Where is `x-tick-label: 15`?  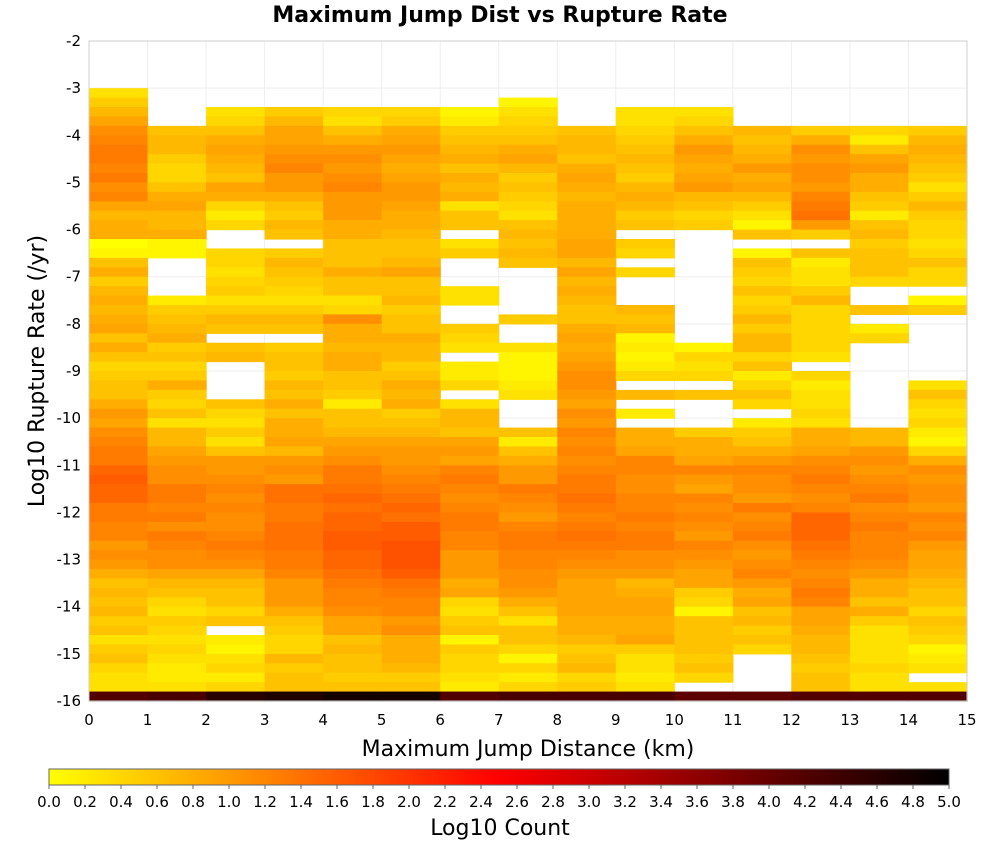
x-tick-label: 15 is located at coordinates (966, 720).